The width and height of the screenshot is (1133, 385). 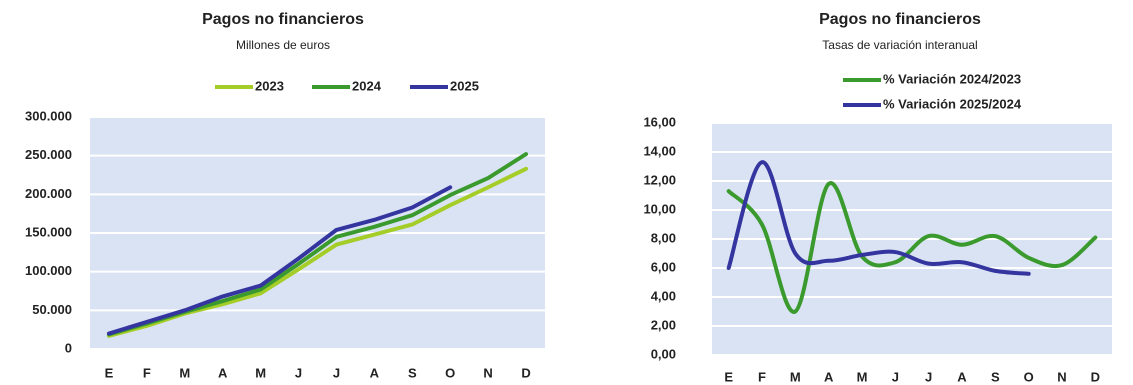 What do you see at coordinates (663, 324) in the screenshot?
I see `y-tick-label: 2,00` at bounding box center [663, 324].